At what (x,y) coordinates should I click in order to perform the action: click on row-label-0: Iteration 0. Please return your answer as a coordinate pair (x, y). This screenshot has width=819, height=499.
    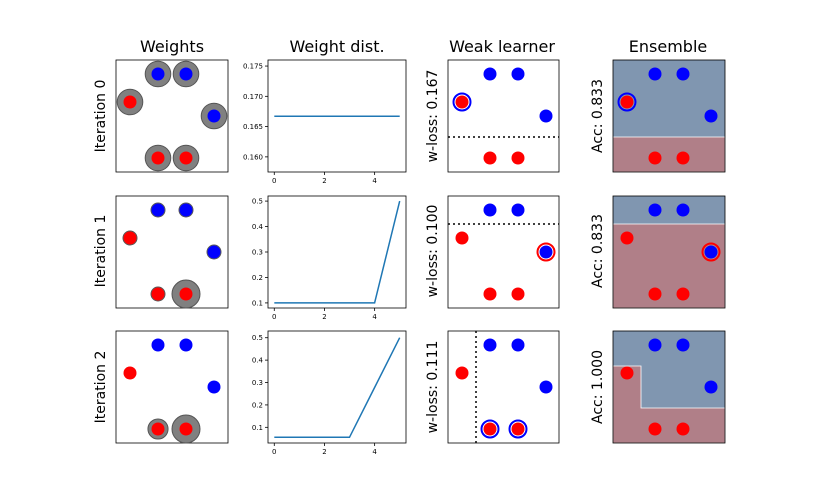
    Looking at the image, I should click on (101, 116).